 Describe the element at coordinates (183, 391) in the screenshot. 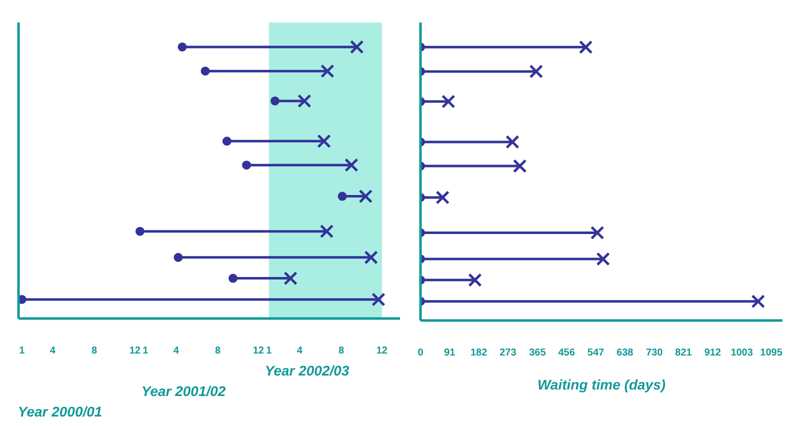

I see `text: Year 2001/02` at that location.